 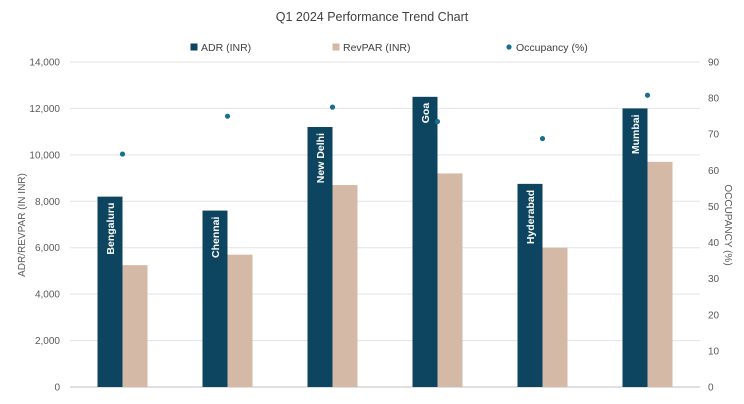 I want to click on y2-tick-label: 20, so click(x=714, y=315).